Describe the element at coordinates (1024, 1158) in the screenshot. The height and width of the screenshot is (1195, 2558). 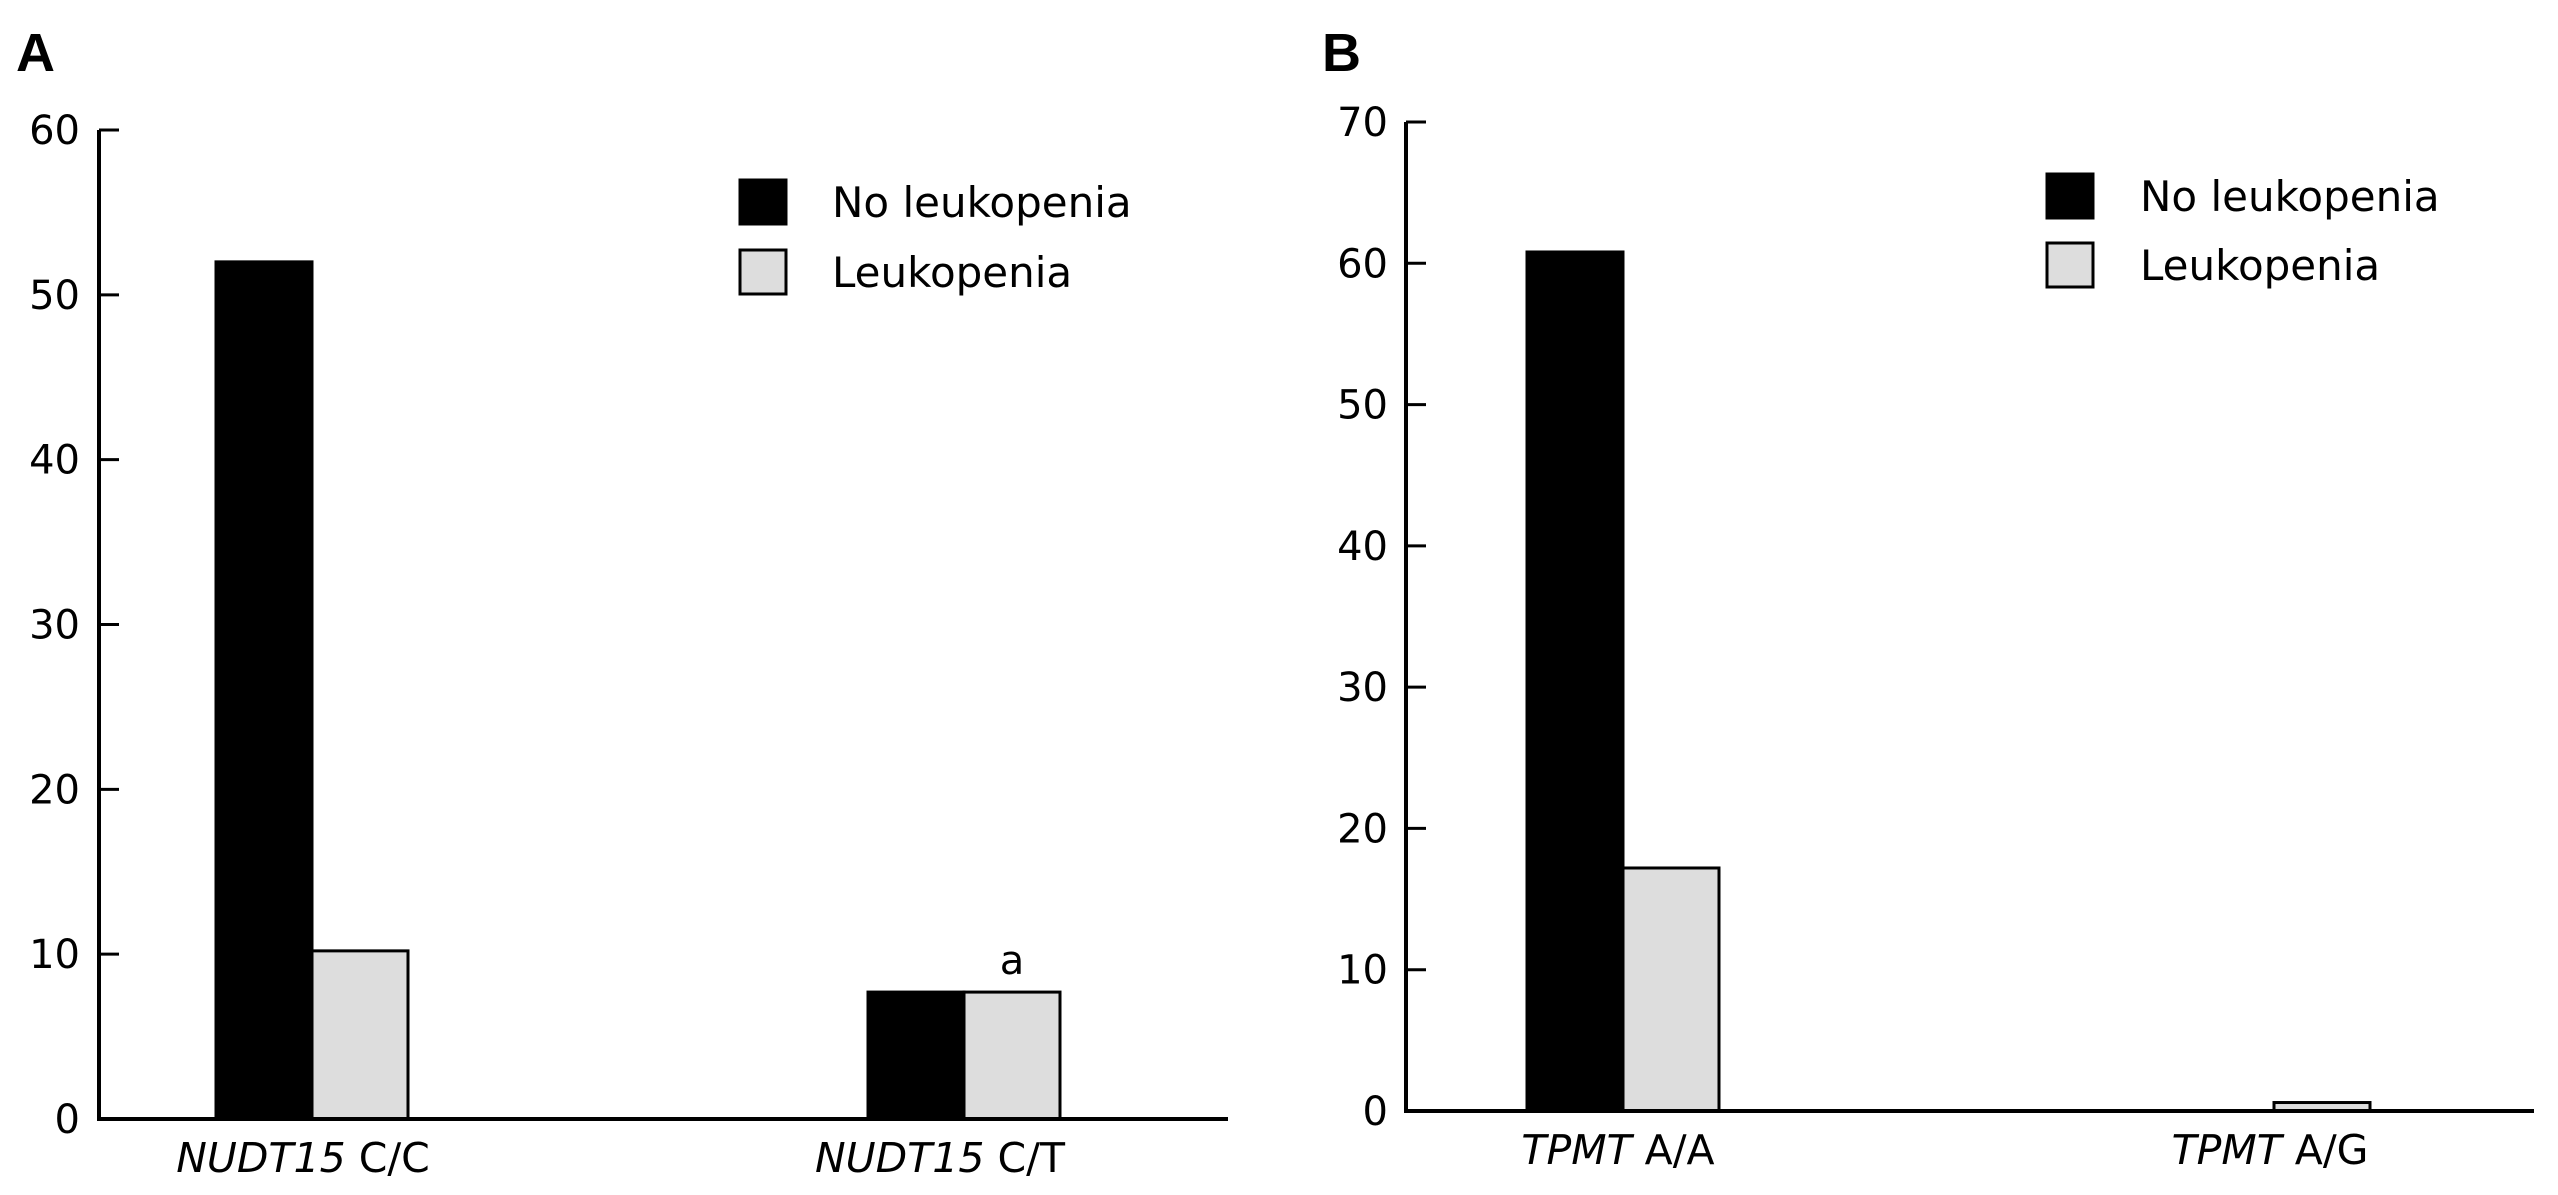
I see `panel-a-xtick-genotype-ct: C/T` at that location.